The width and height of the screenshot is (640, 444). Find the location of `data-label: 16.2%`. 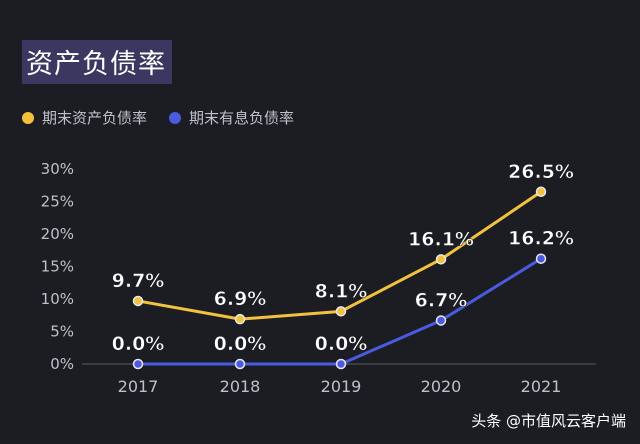

data-label: 16.2% is located at coordinates (541, 239).